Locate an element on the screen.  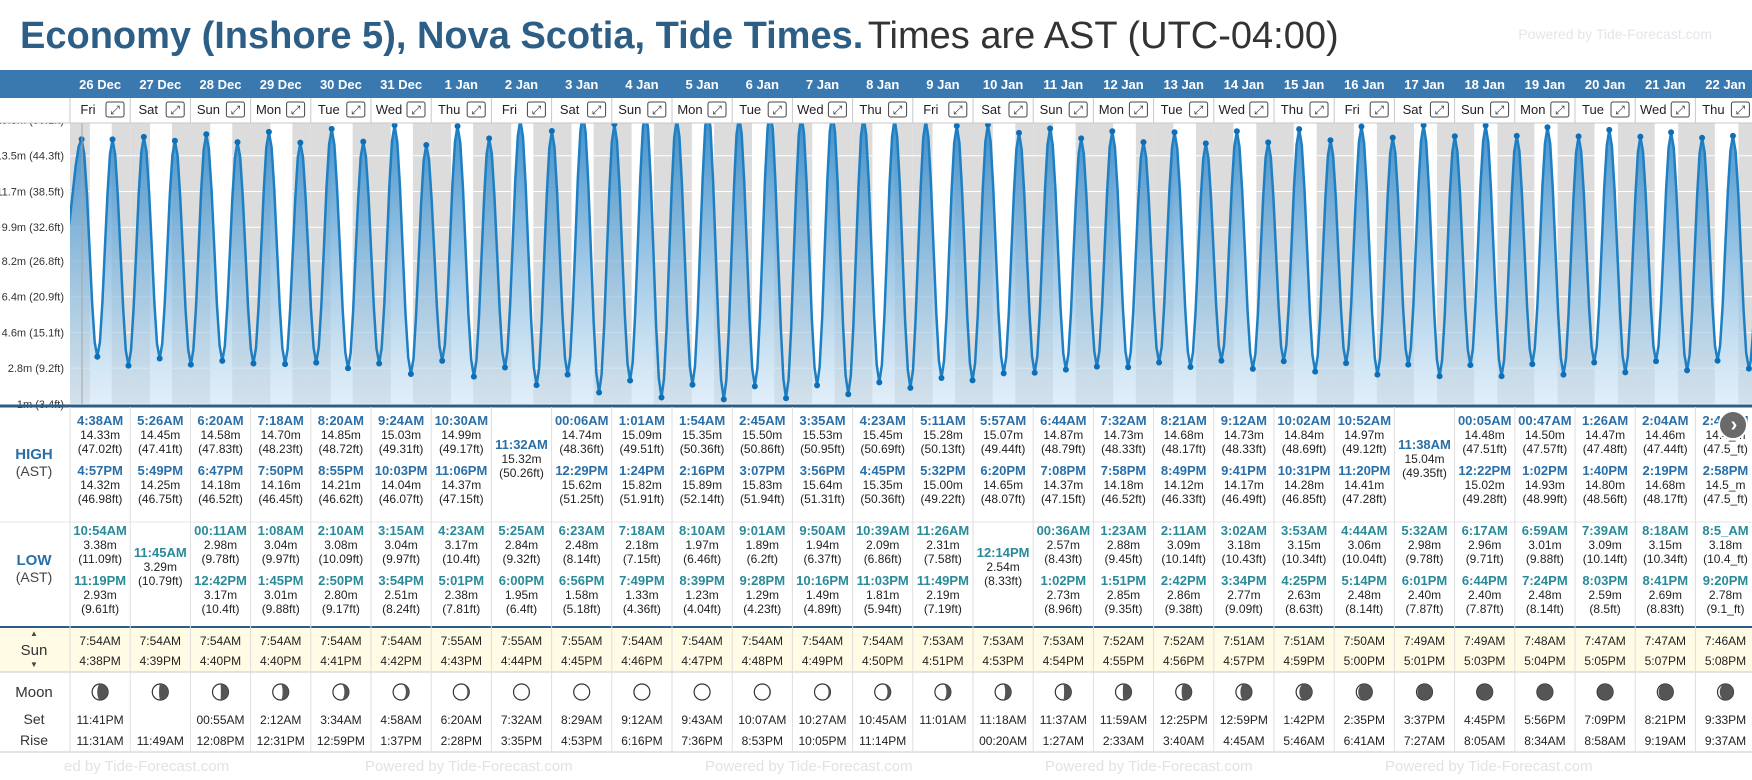
high-tide-time: 8:49PM is located at coordinates (1184, 470).